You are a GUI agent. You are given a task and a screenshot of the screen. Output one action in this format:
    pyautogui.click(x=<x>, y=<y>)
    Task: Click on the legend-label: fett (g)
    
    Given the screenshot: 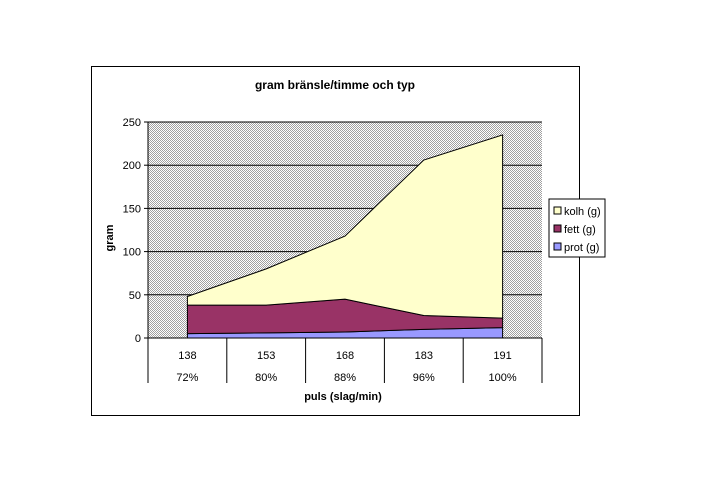 What is the action you would take?
    pyautogui.click(x=580, y=230)
    